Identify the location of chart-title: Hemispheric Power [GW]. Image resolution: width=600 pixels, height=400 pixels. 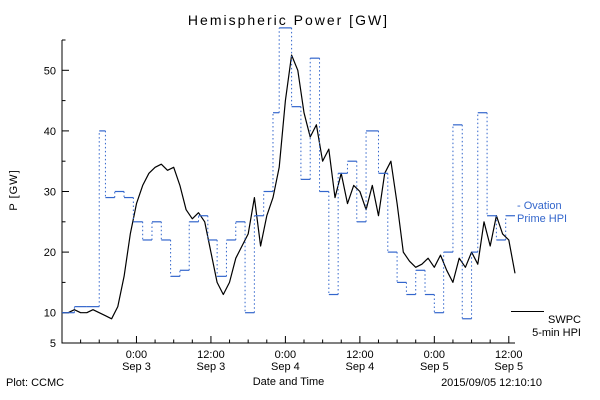
(288, 20).